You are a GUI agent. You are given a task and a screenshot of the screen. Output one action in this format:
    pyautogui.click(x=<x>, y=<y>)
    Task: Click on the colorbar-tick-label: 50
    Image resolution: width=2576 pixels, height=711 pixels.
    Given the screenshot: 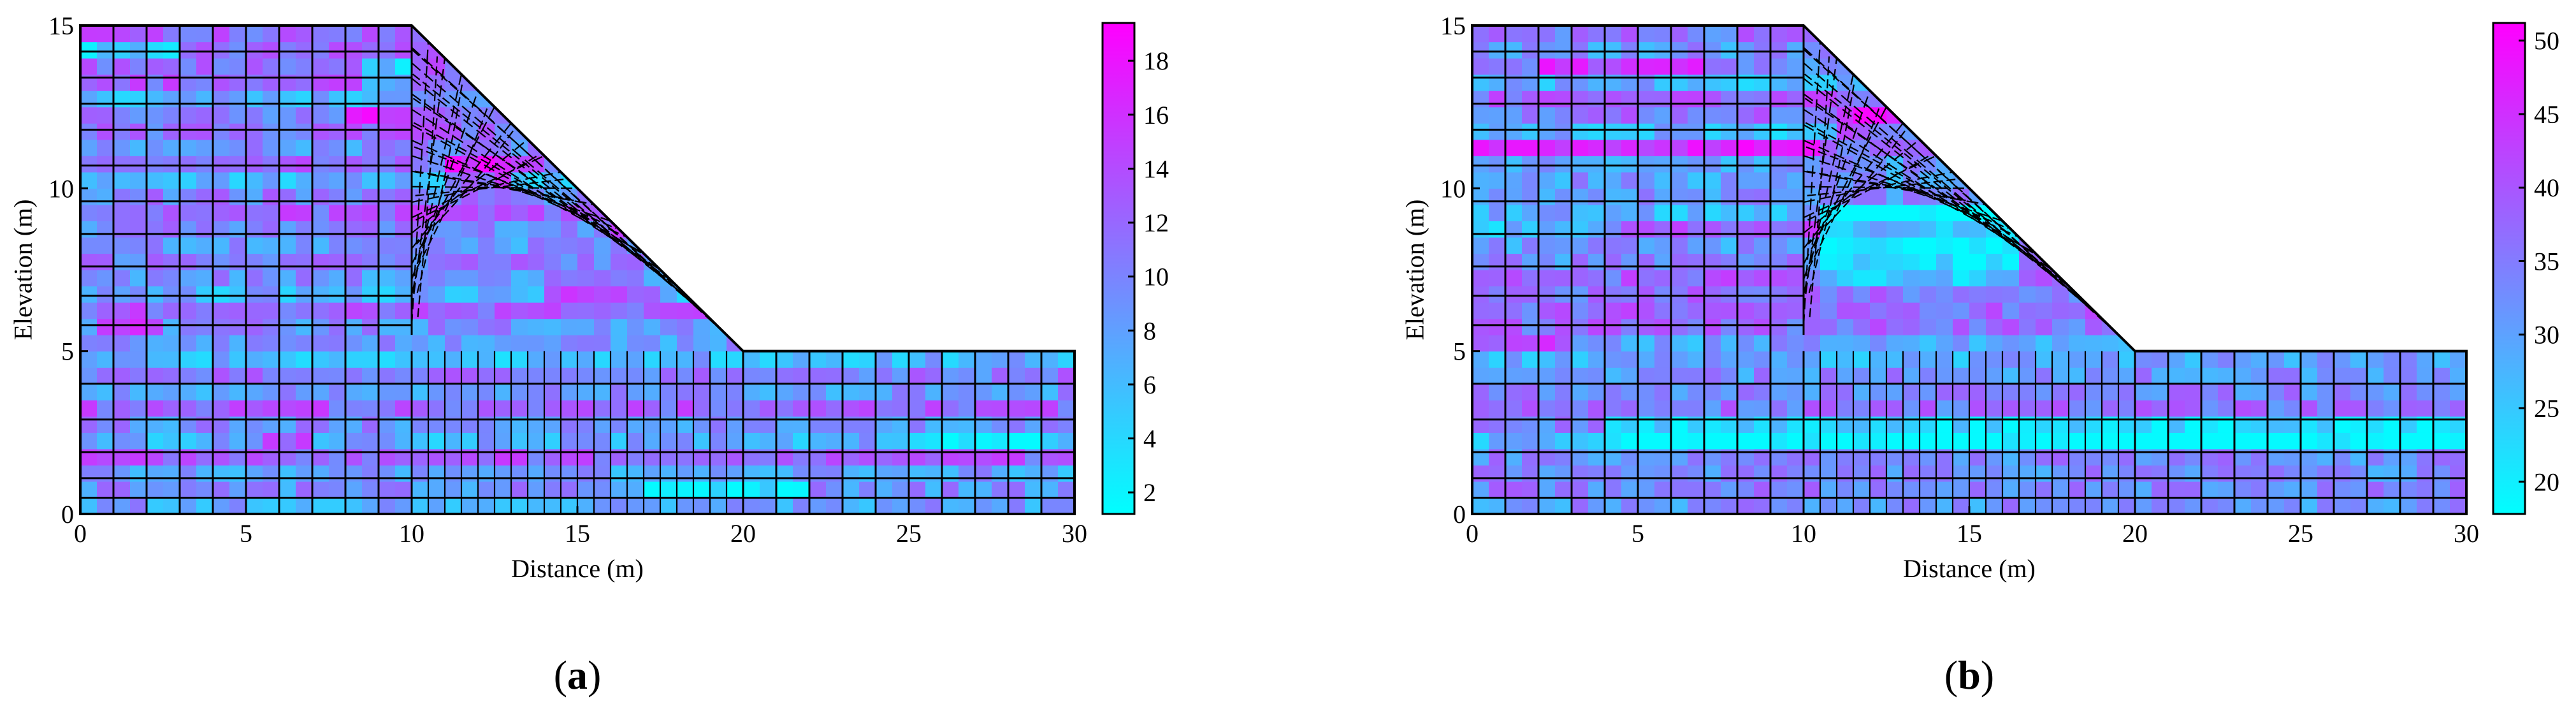 What is the action you would take?
    pyautogui.click(x=2546, y=41)
    